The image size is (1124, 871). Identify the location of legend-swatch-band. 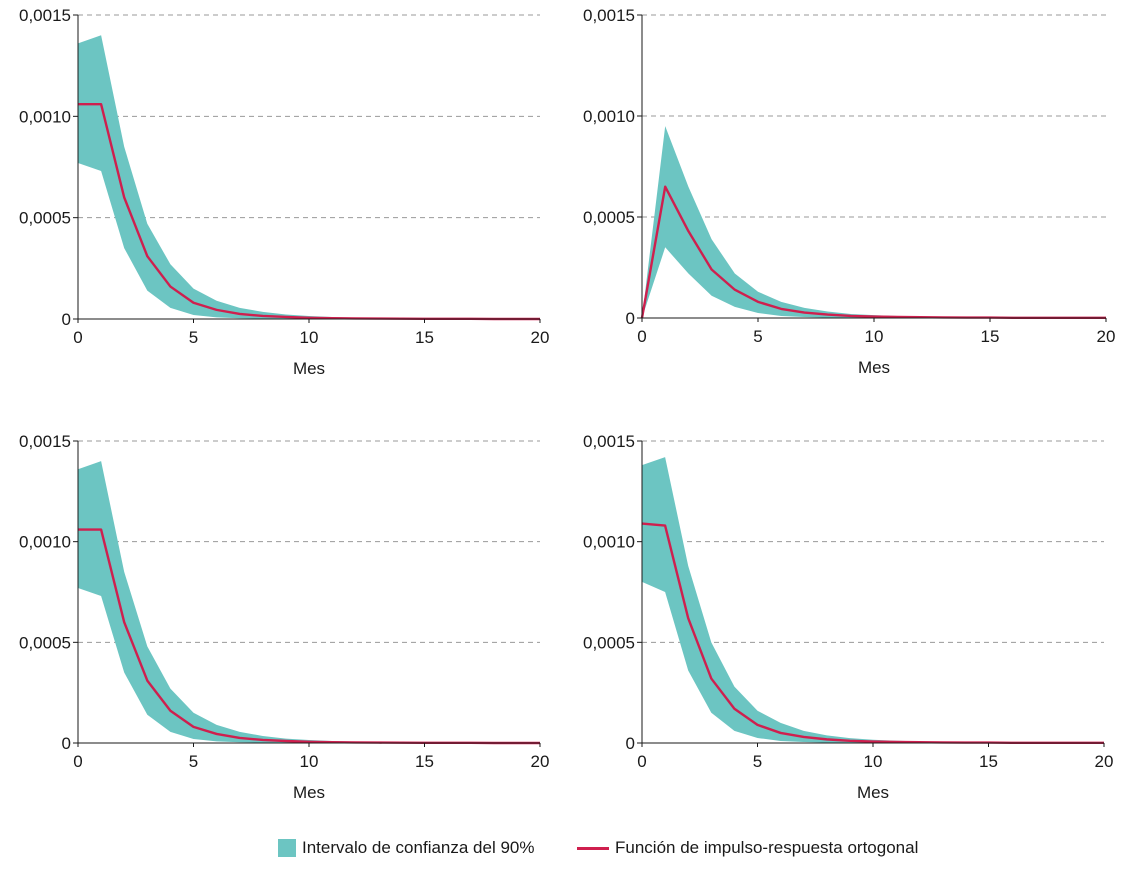
(287, 848).